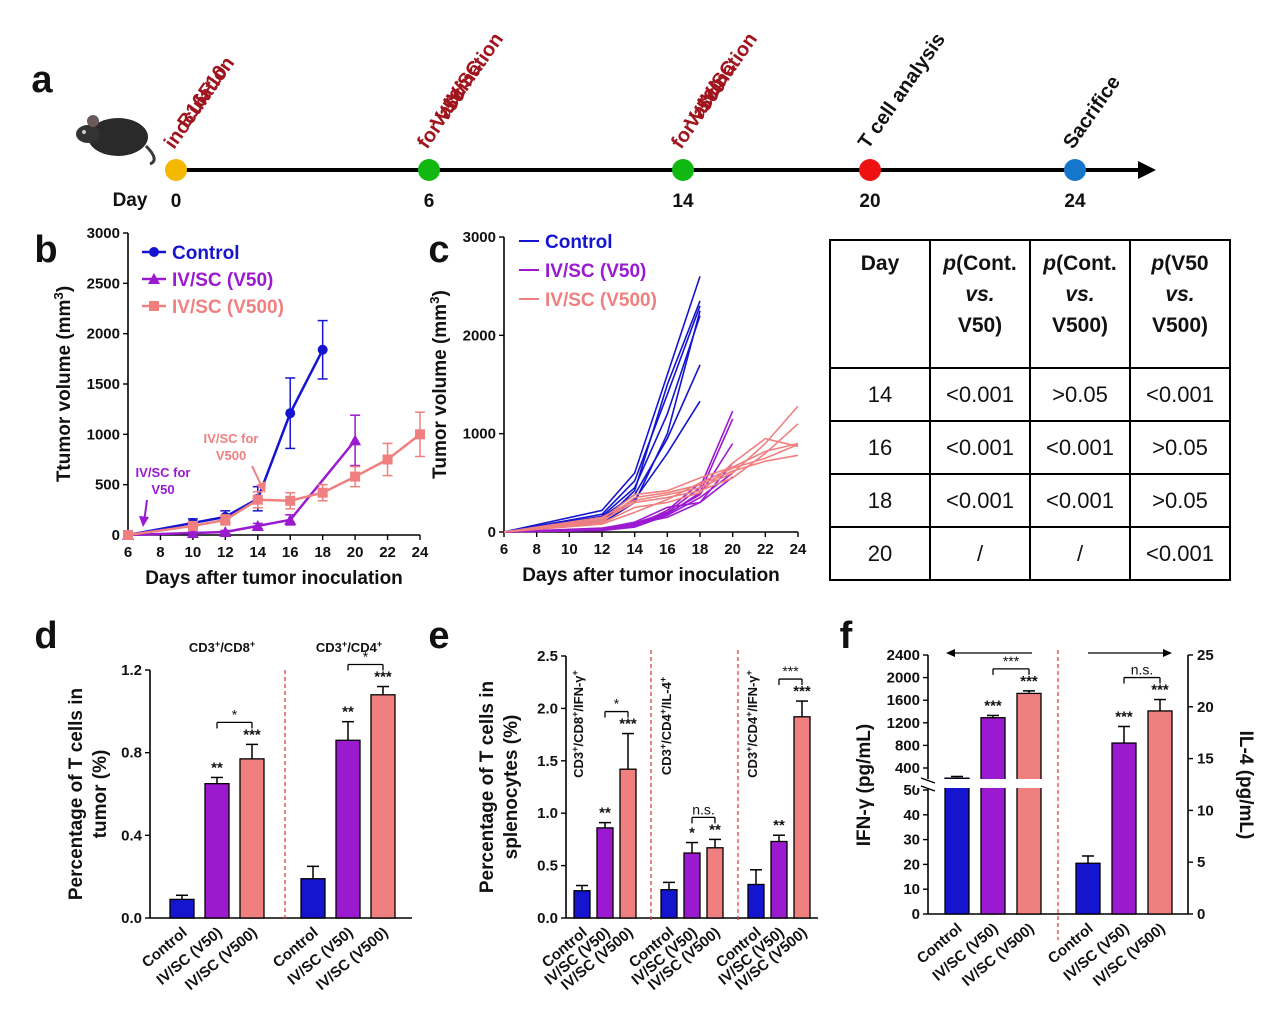 The width and height of the screenshot is (1267, 1031). Describe the element at coordinates (160, 552) in the screenshot. I see `chart-b-xtick-label: 8` at that location.